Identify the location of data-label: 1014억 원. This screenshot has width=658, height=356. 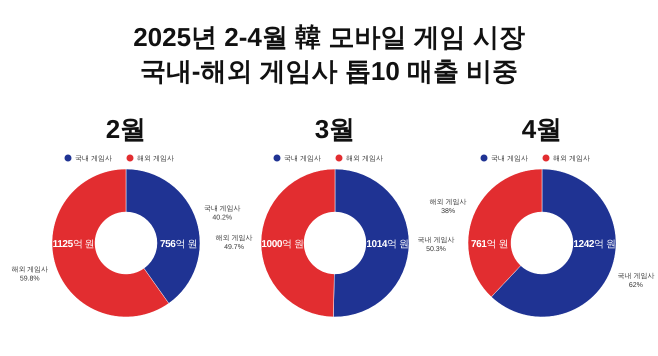
(387, 244).